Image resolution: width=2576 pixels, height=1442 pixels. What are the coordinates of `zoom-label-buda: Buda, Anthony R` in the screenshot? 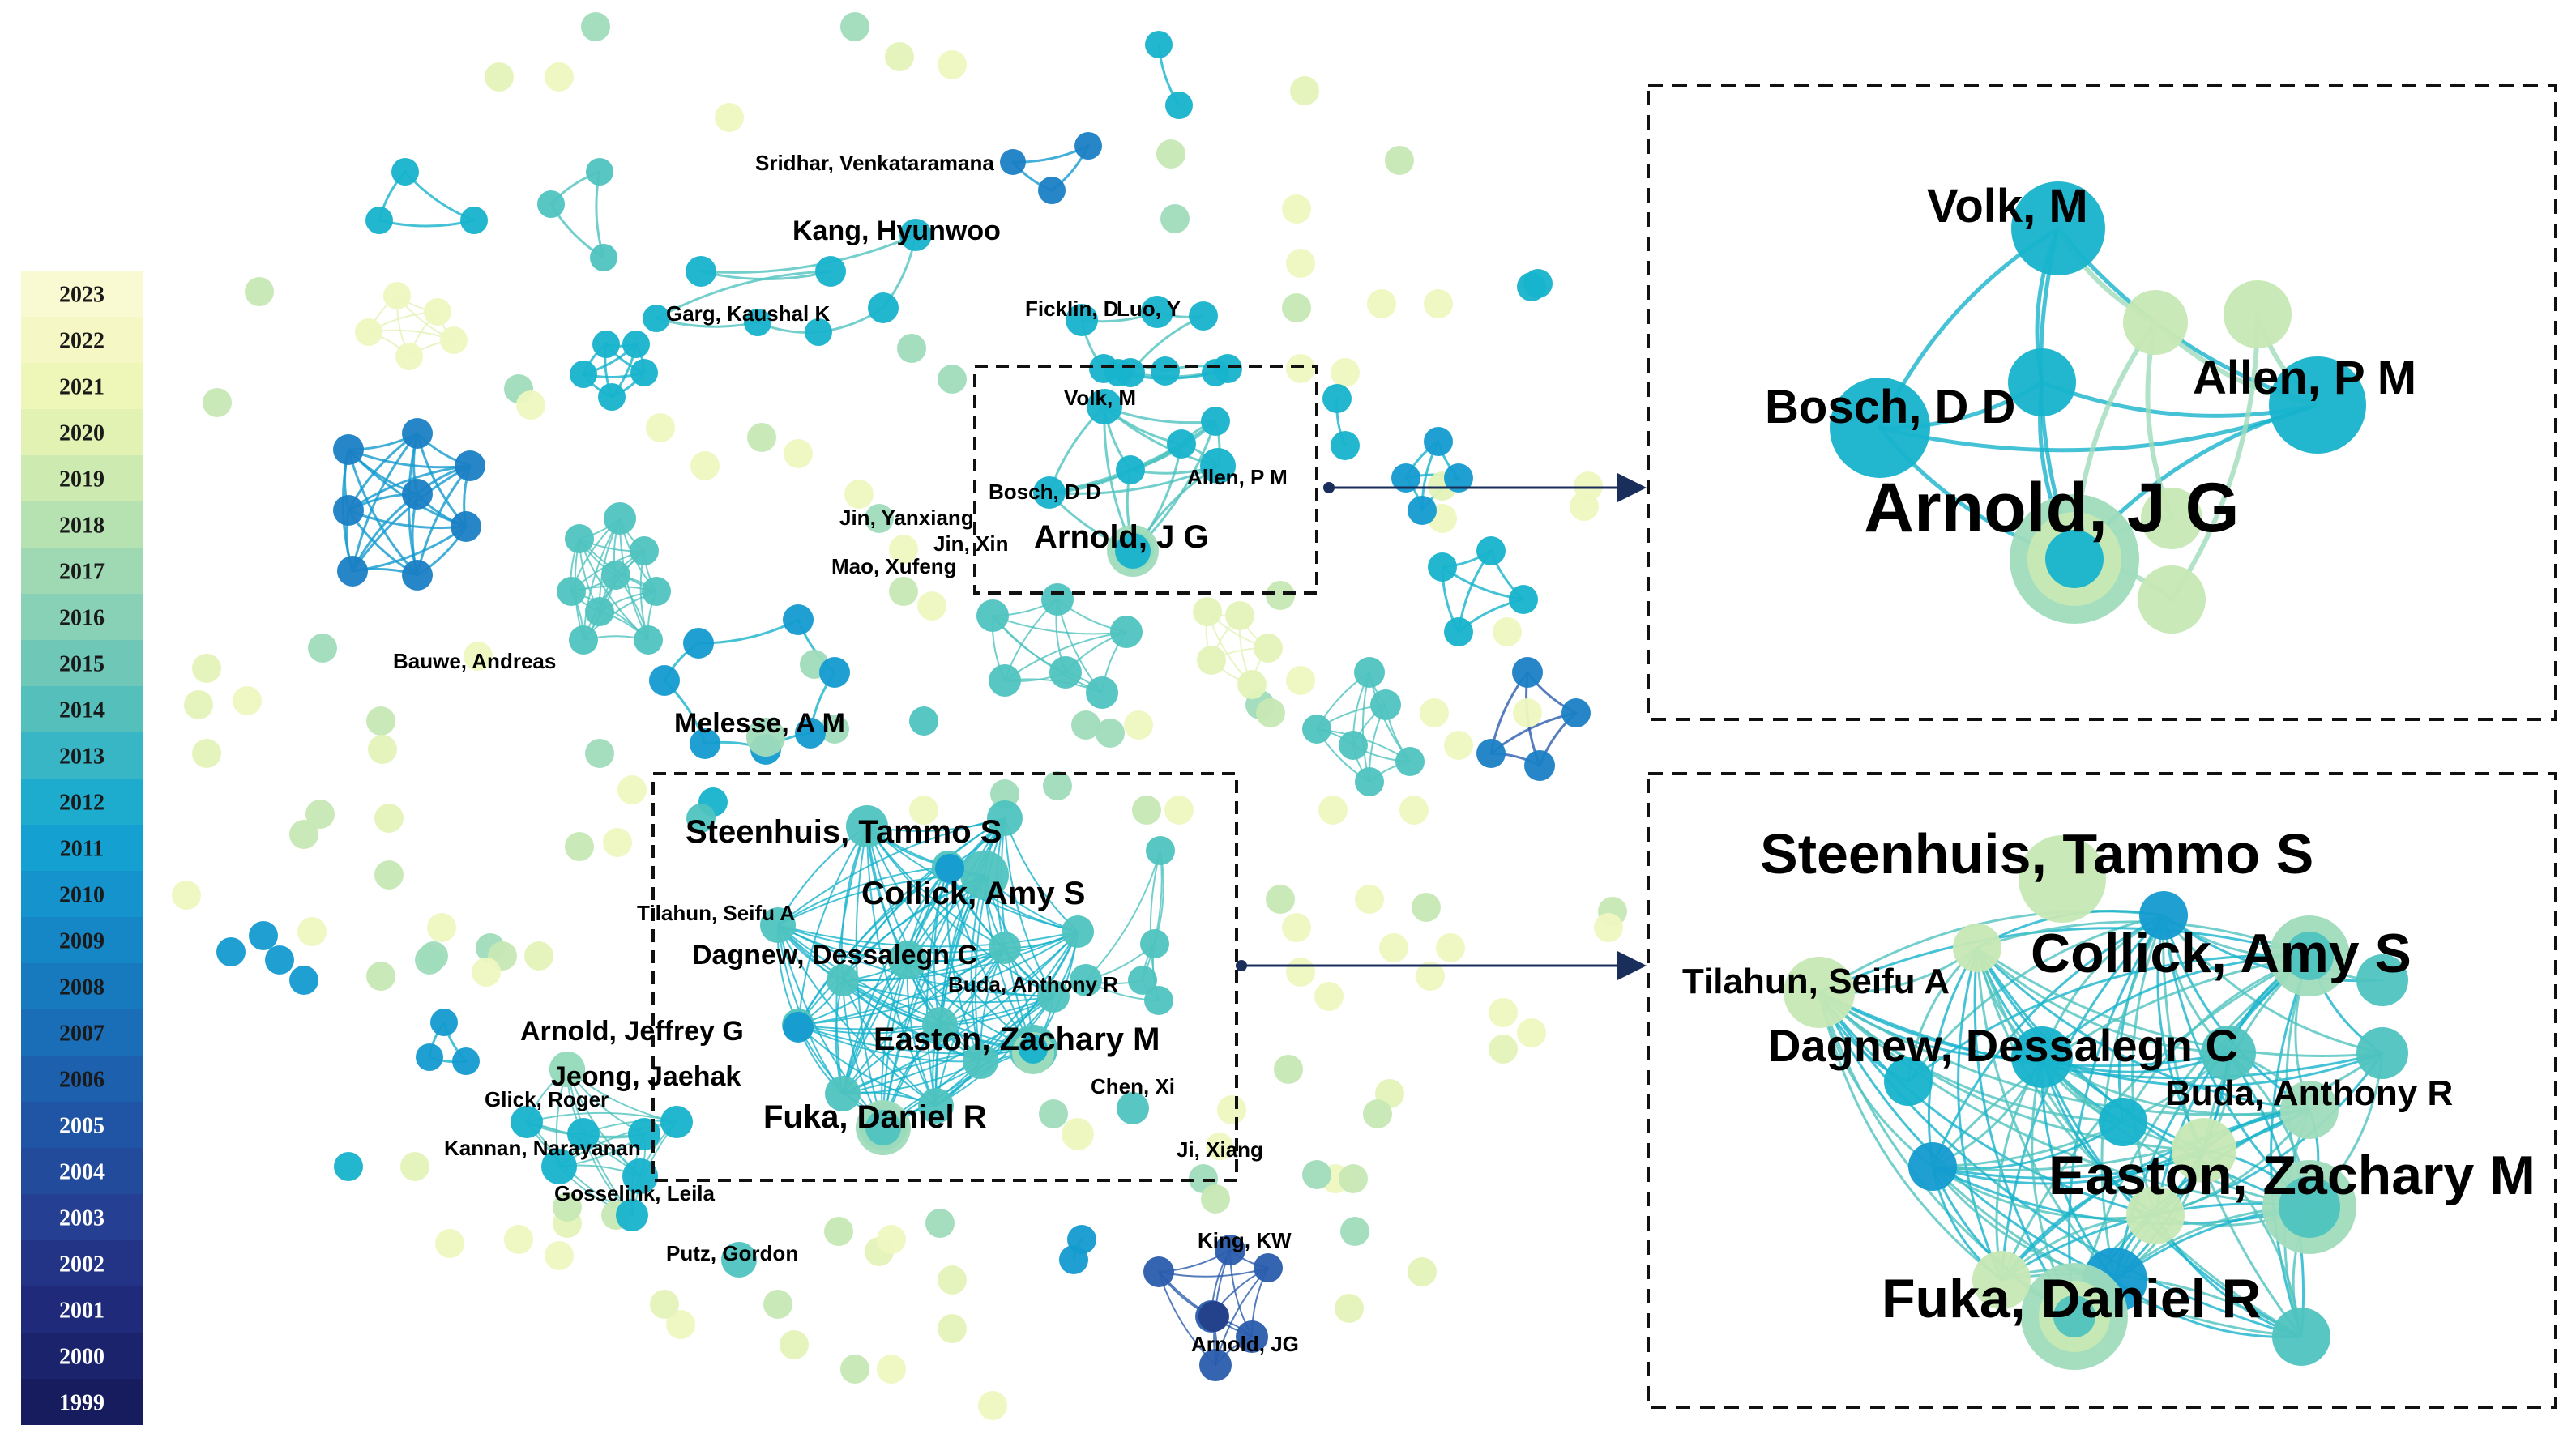 It's located at (2309, 1093).